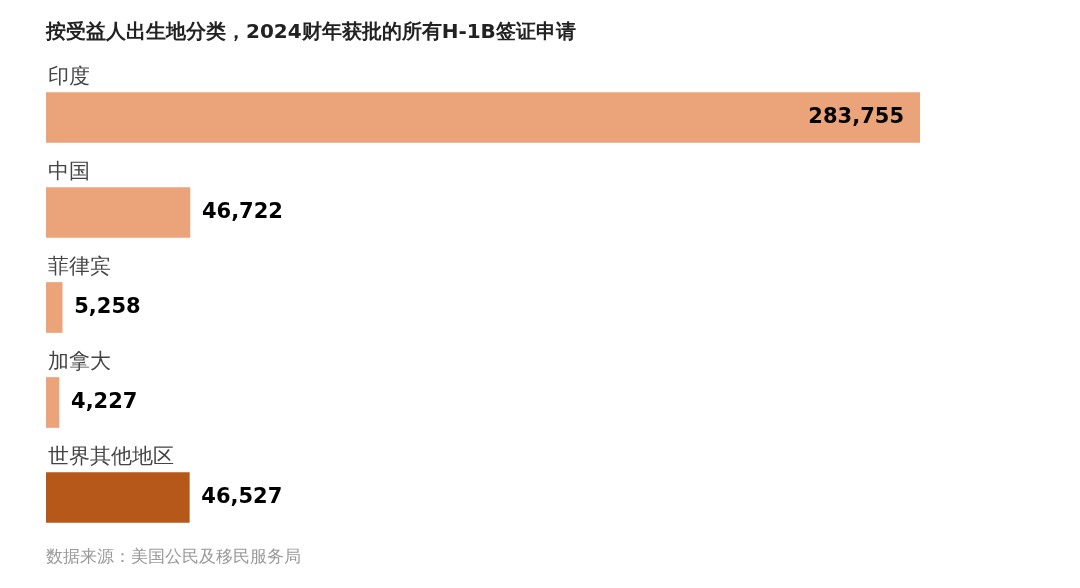 This screenshot has width=1080, height=588. Describe the element at coordinates (242, 210) in the screenshot. I see `data-label: 46,722` at that location.